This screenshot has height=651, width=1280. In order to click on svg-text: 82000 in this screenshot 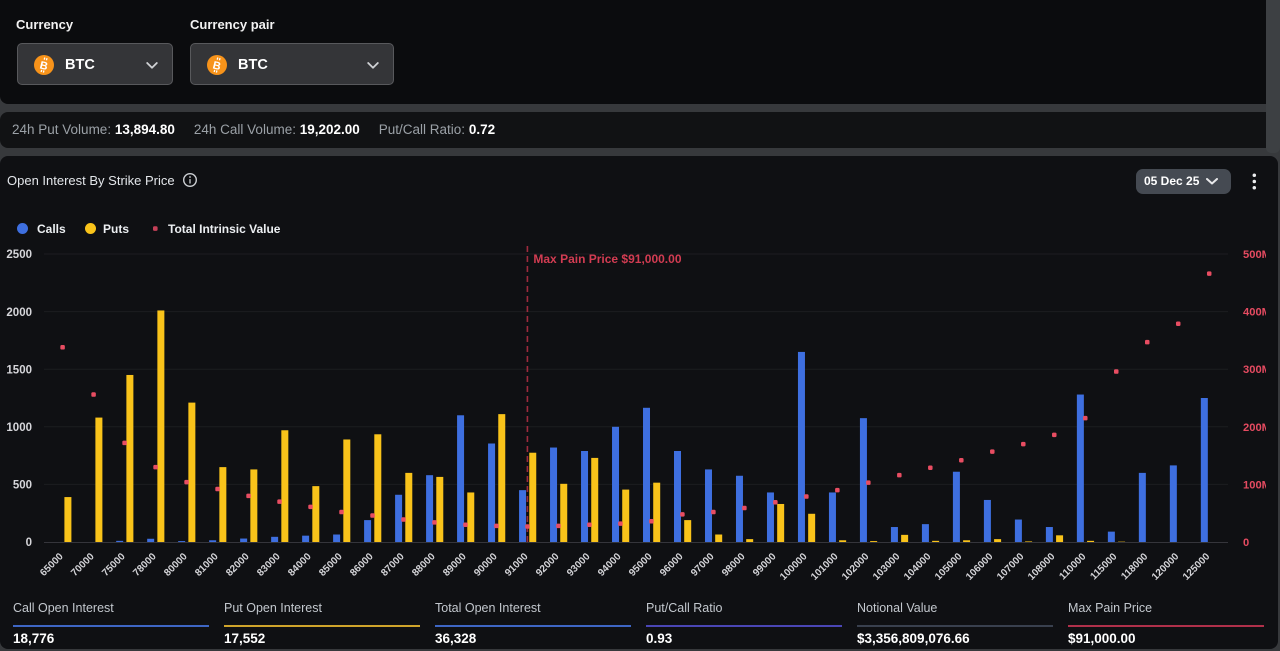, I will do `click(238, 565)`.